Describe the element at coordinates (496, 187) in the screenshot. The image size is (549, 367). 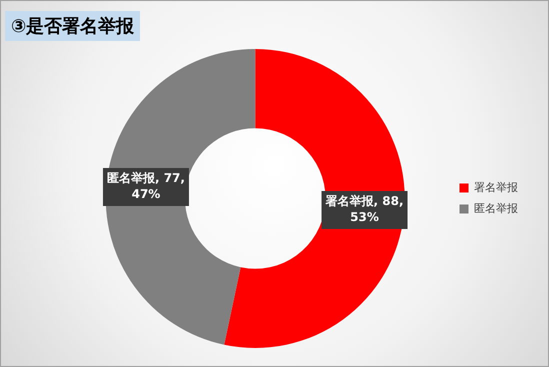
I see `legend-label: 署名举报` at that location.